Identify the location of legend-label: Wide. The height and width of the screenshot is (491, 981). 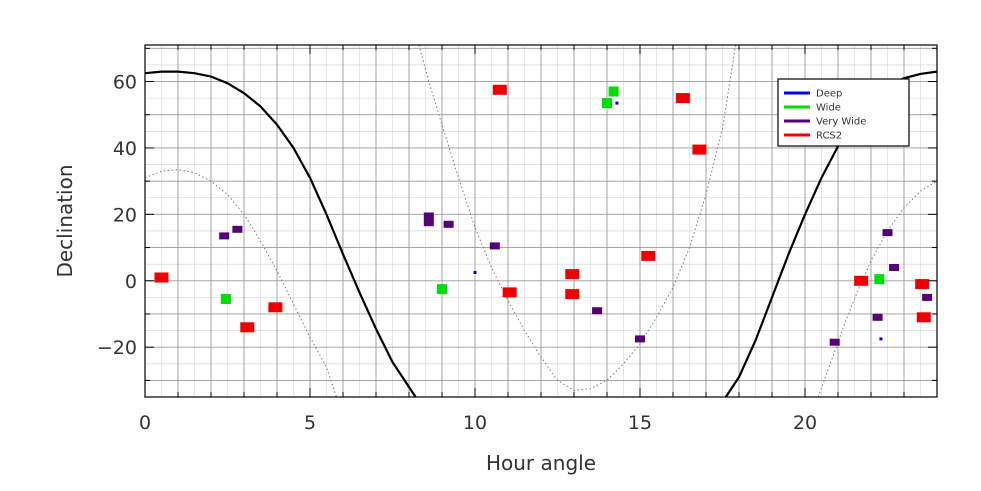
(828, 108).